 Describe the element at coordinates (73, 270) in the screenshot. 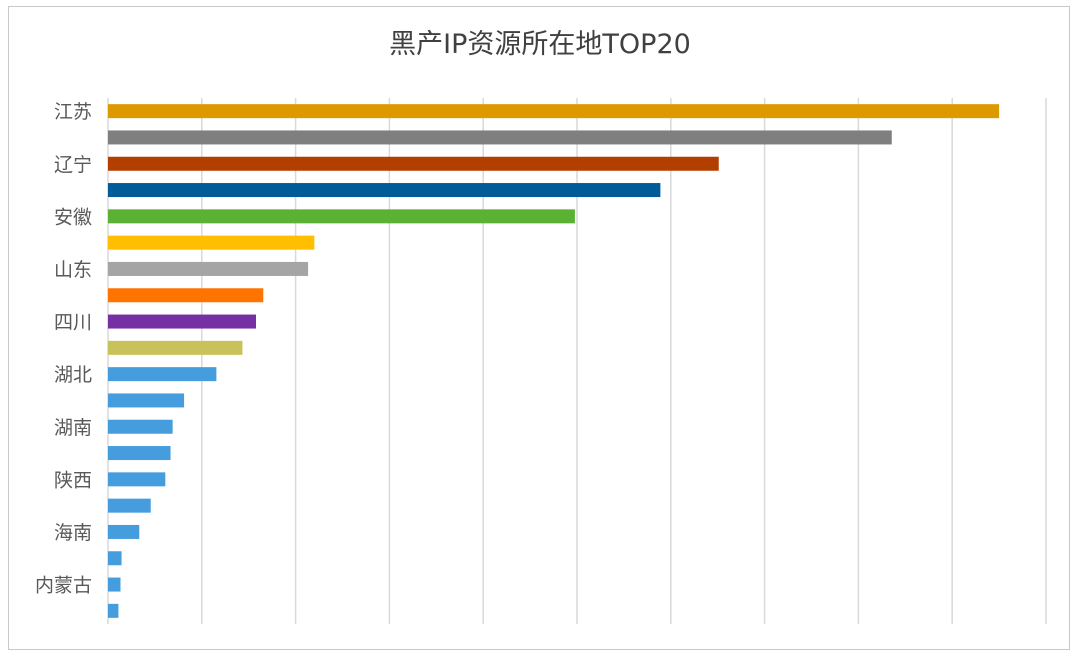

I see `category-label: 山东` at that location.